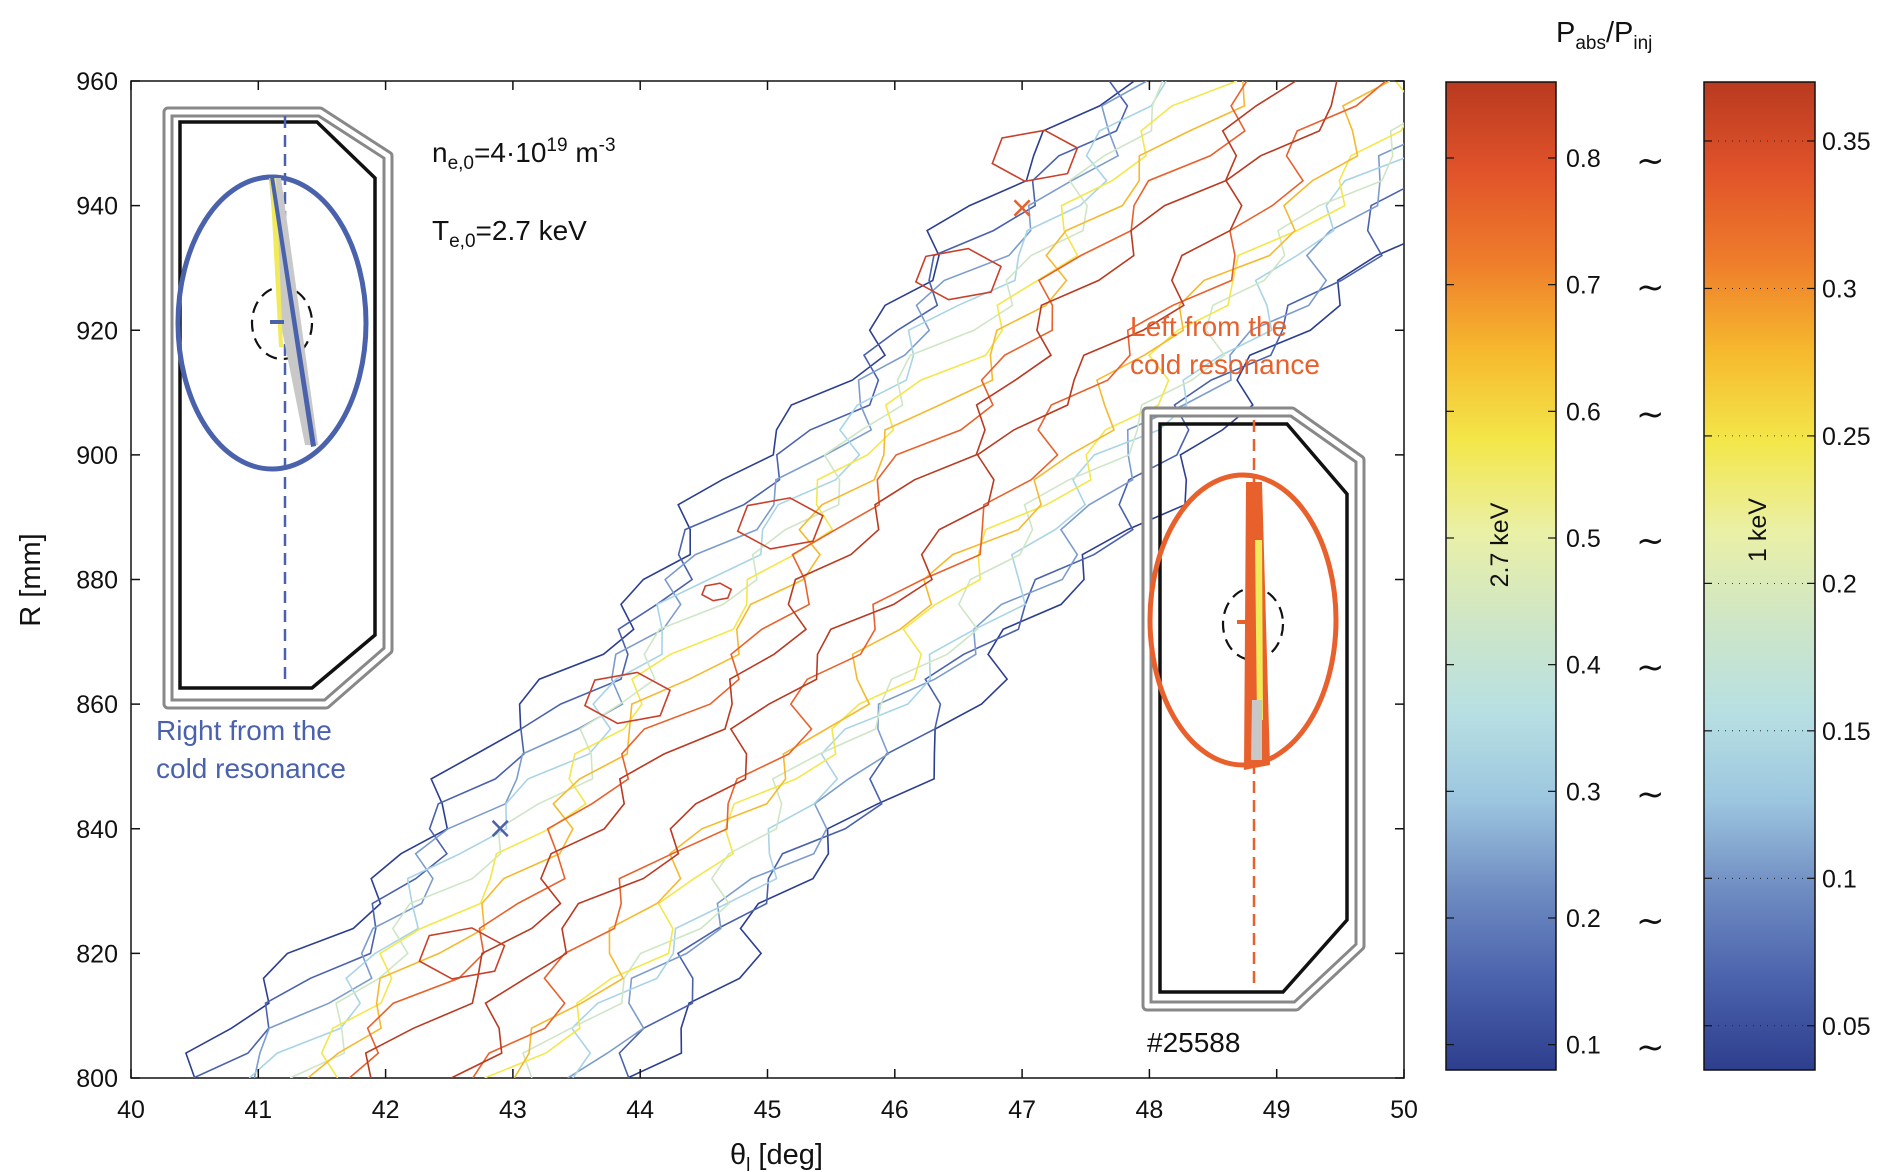  I want to click on inset-left-label-line1: Left from the, so click(1208, 326).